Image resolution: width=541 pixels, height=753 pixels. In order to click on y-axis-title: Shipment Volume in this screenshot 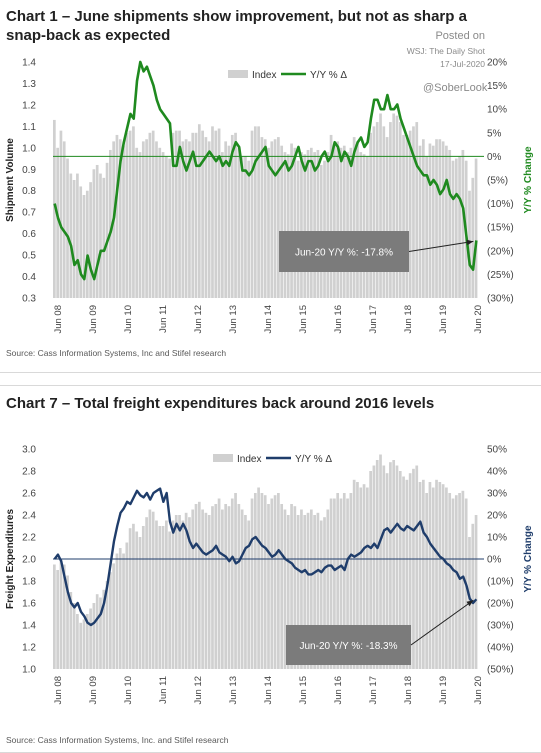, I will do `click(10, 180)`.